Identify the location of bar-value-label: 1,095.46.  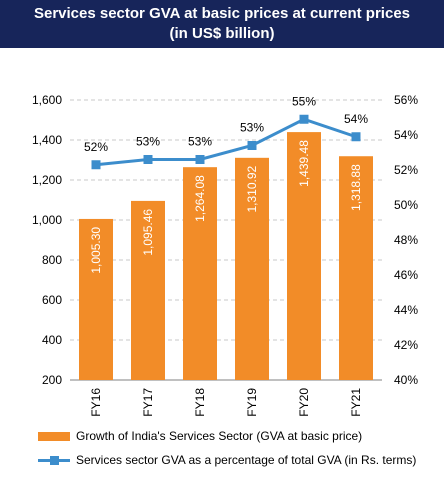
(148, 232).